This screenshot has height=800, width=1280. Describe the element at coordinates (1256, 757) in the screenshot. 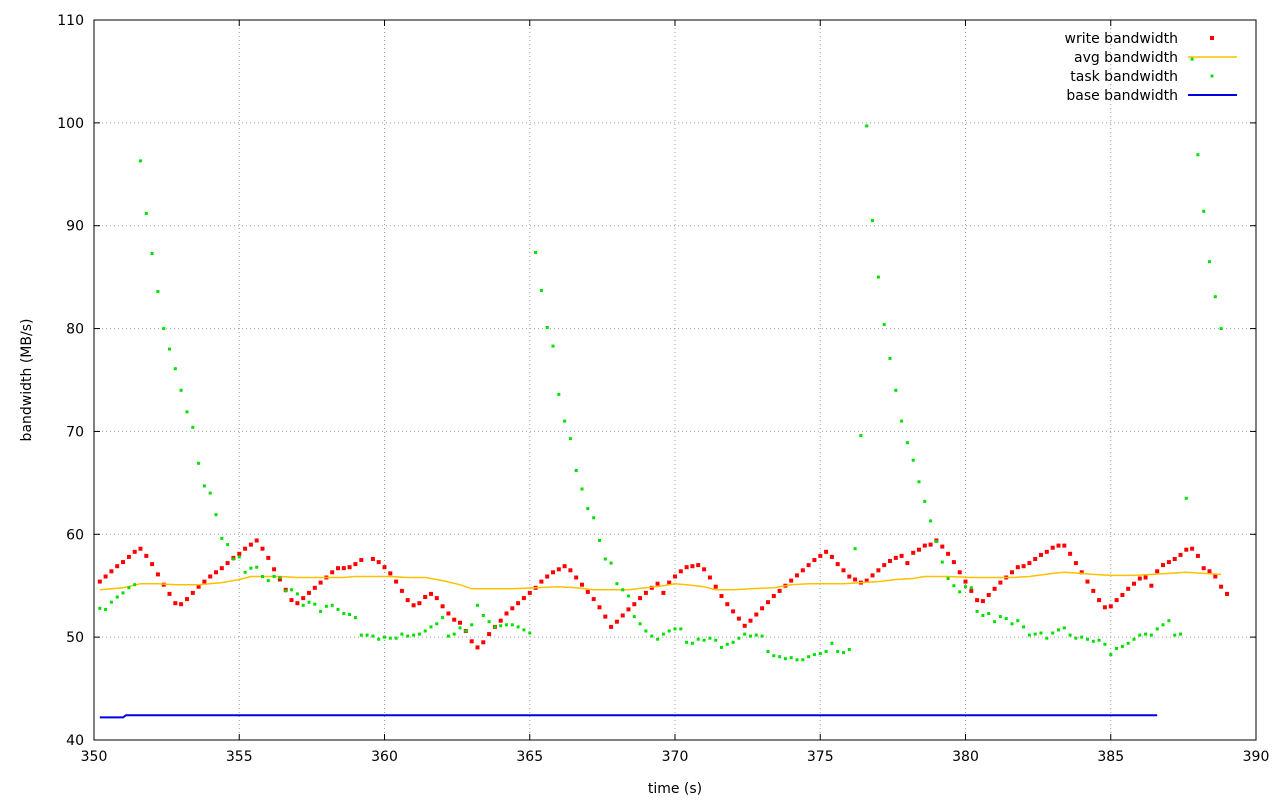

I see `x-tick-label: 390` at that location.